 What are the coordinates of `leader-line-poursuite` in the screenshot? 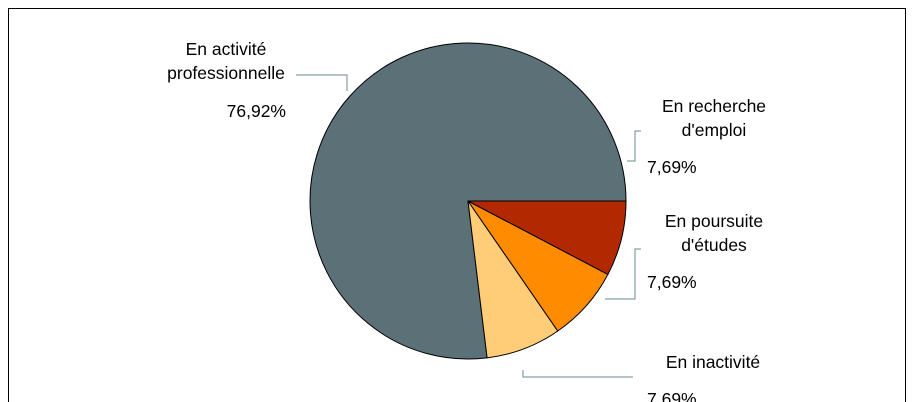 It's located at (623, 274).